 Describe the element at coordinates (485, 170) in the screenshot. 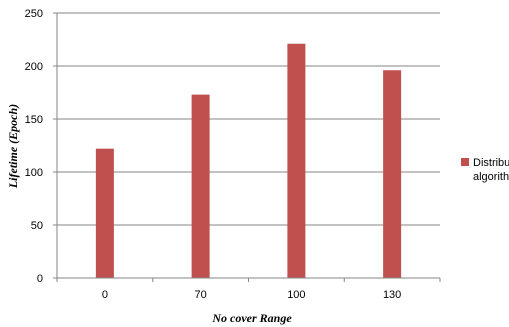

I see `legend: Distribute algorithm` at that location.